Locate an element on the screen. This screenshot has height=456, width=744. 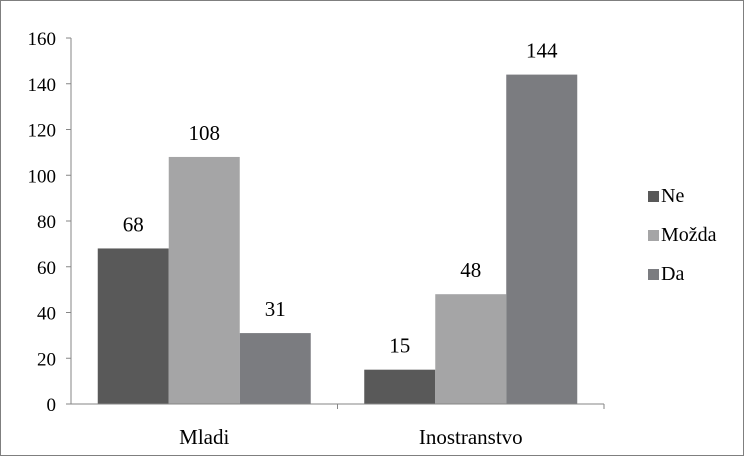
y-tick-label: 100 is located at coordinates (42, 176).